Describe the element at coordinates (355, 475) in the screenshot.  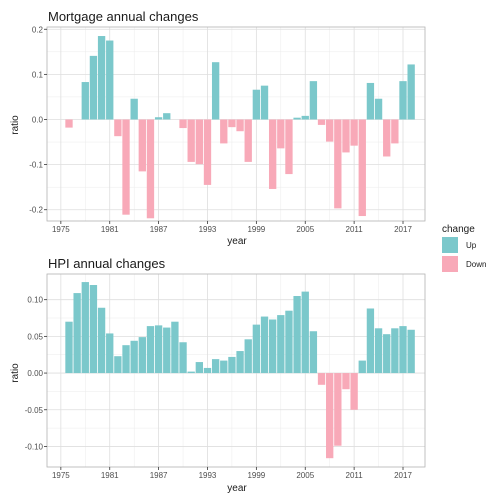
I see `hpi-x-tick-label: 2011` at that location.